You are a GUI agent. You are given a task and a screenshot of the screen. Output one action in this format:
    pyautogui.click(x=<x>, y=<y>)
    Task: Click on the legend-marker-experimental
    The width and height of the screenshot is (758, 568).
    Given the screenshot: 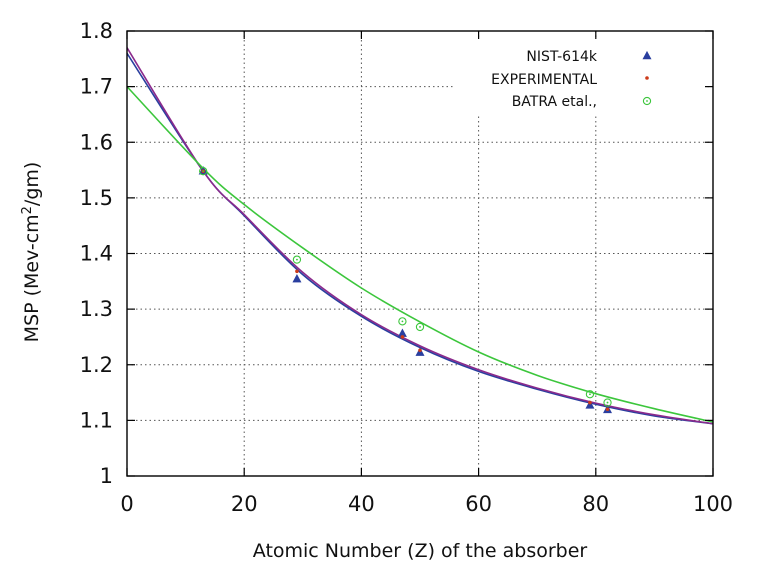 What is the action you would take?
    pyautogui.click(x=647, y=78)
    